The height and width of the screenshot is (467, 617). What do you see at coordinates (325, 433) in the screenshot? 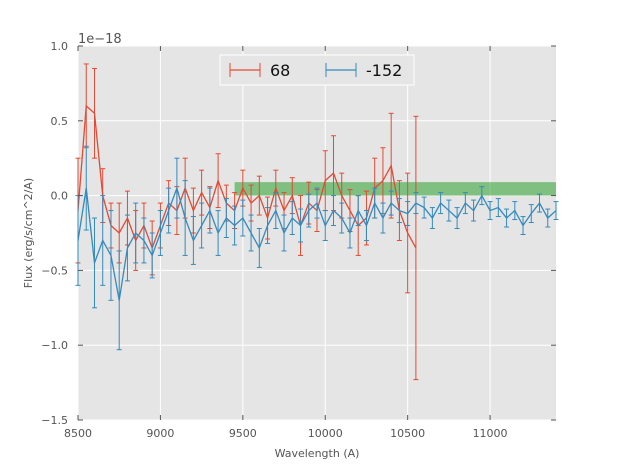
I see `x-tick-label: 10000` at bounding box center [325, 433].